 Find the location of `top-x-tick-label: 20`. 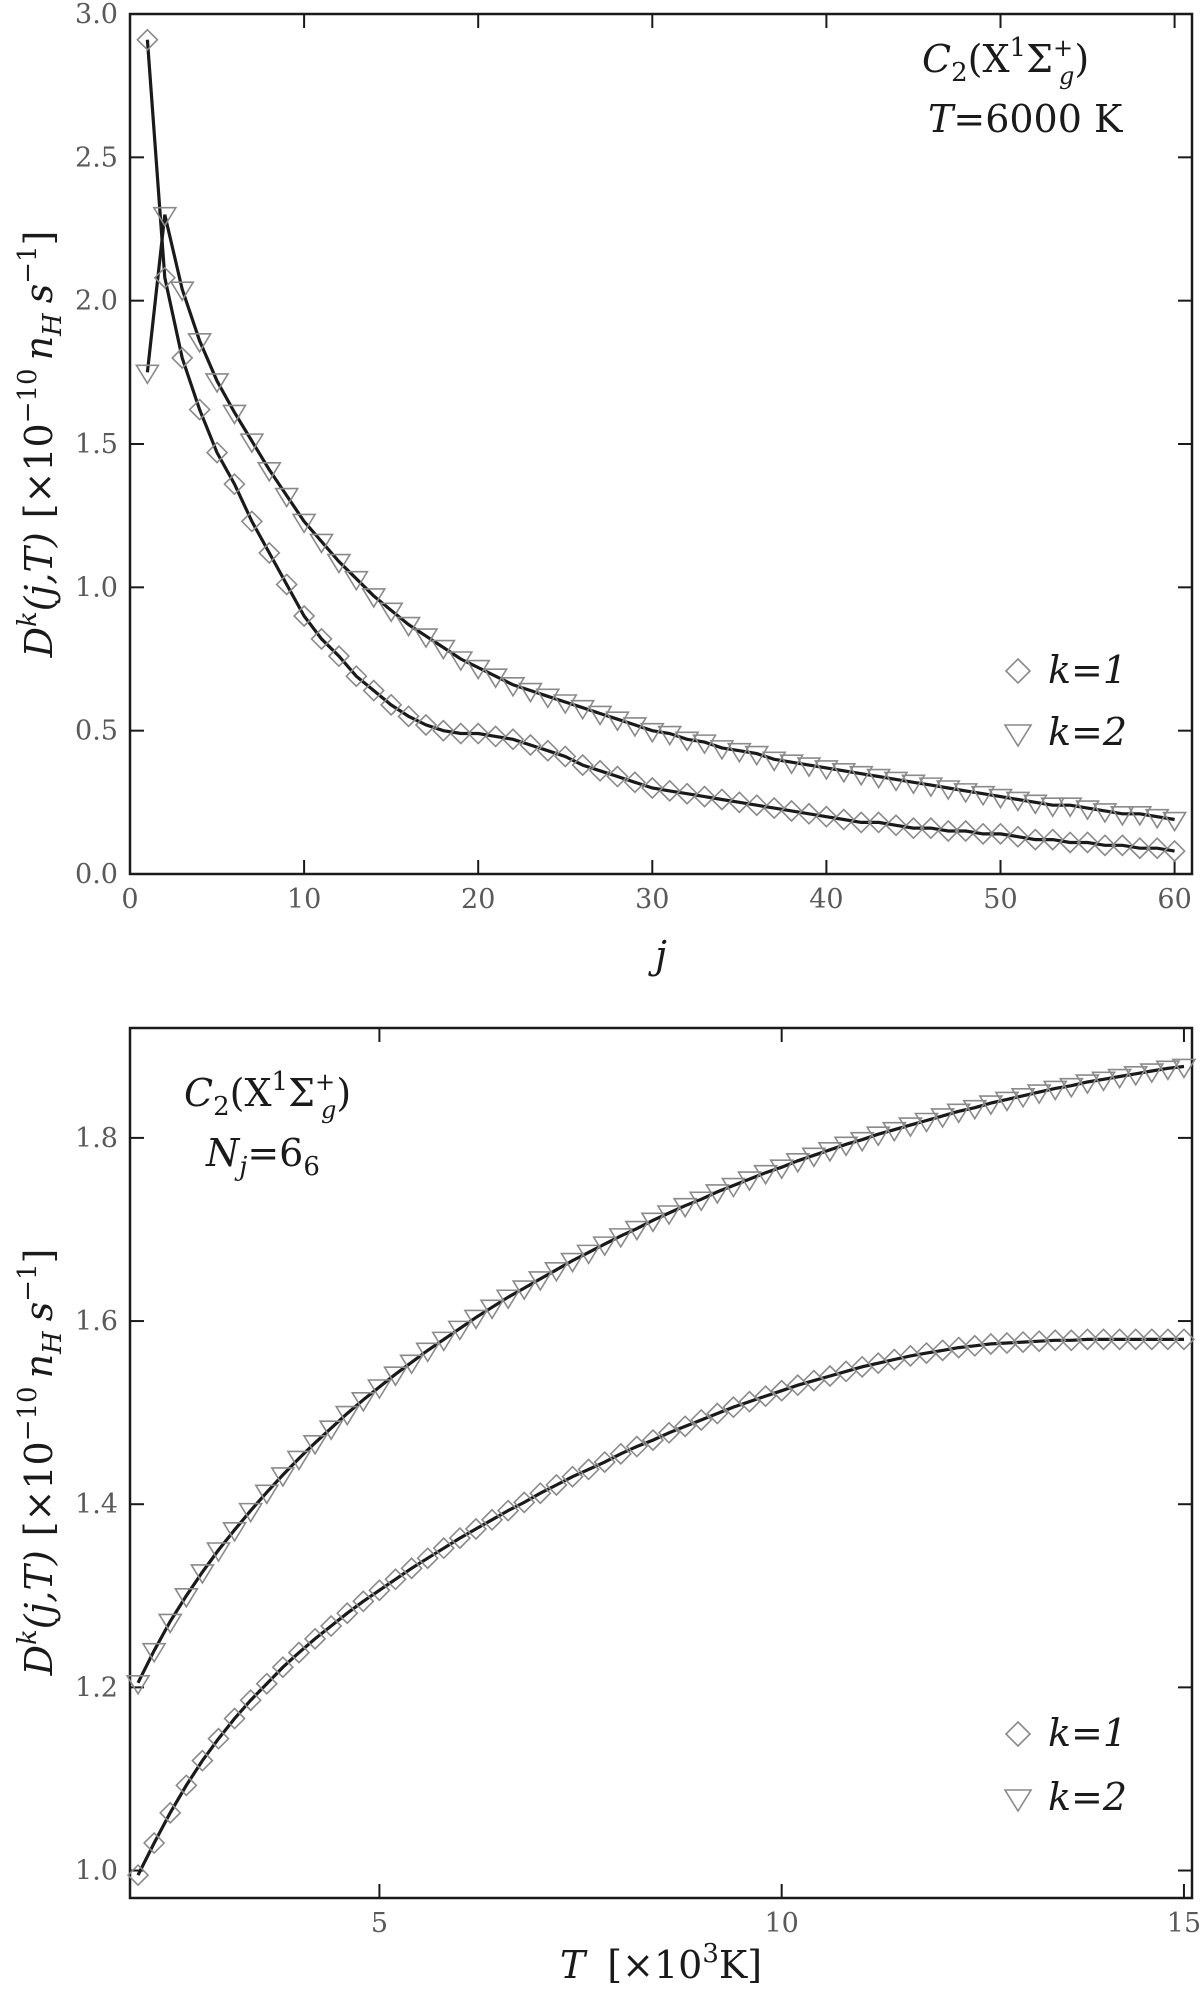

top-x-tick-label: 20 is located at coordinates (478, 899).